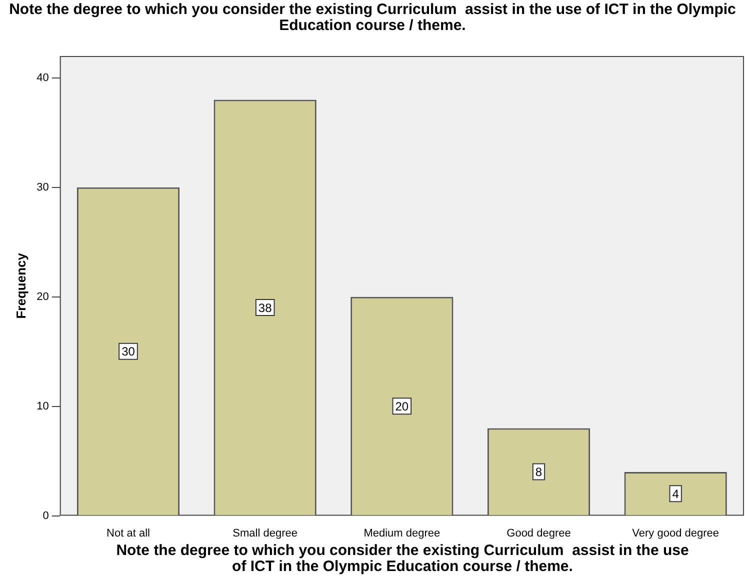 This screenshot has width=745, height=581. I want to click on y-tick-label: 20, so click(42, 296).